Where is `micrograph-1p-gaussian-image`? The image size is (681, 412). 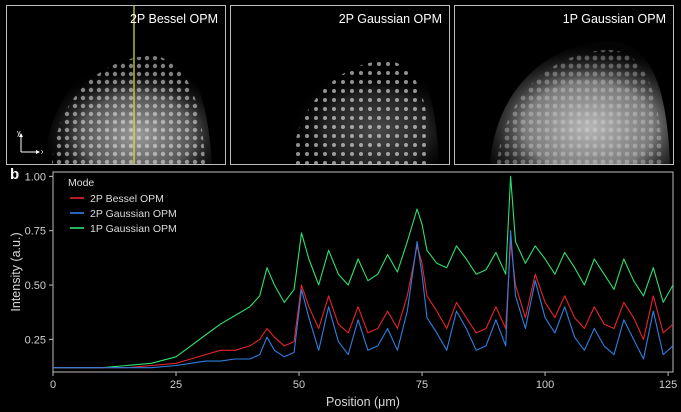 micrograph-1p-gaussian-image is located at coordinates (580, 102).